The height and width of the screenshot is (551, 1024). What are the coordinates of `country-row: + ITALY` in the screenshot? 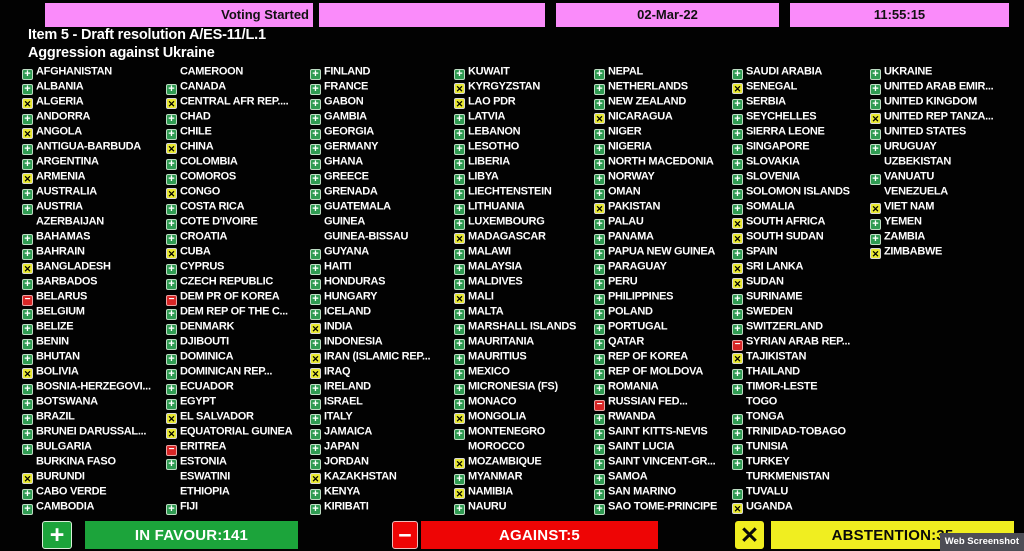 It's located at (382, 417).